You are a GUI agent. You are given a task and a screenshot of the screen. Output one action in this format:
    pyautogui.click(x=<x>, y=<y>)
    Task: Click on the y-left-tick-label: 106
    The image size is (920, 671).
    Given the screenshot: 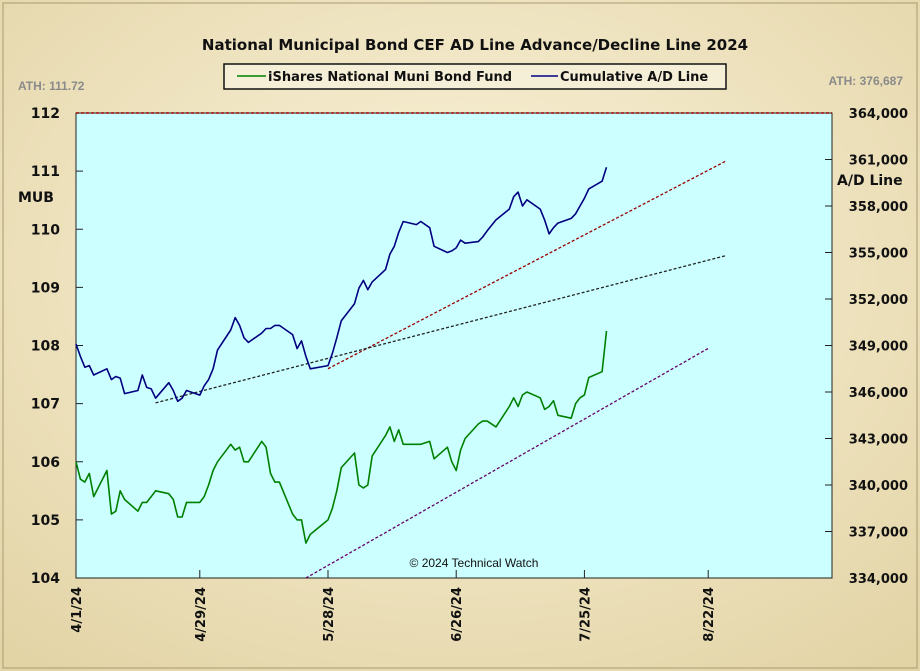 What is the action you would take?
    pyautogui.click(x=45, y=463)
    